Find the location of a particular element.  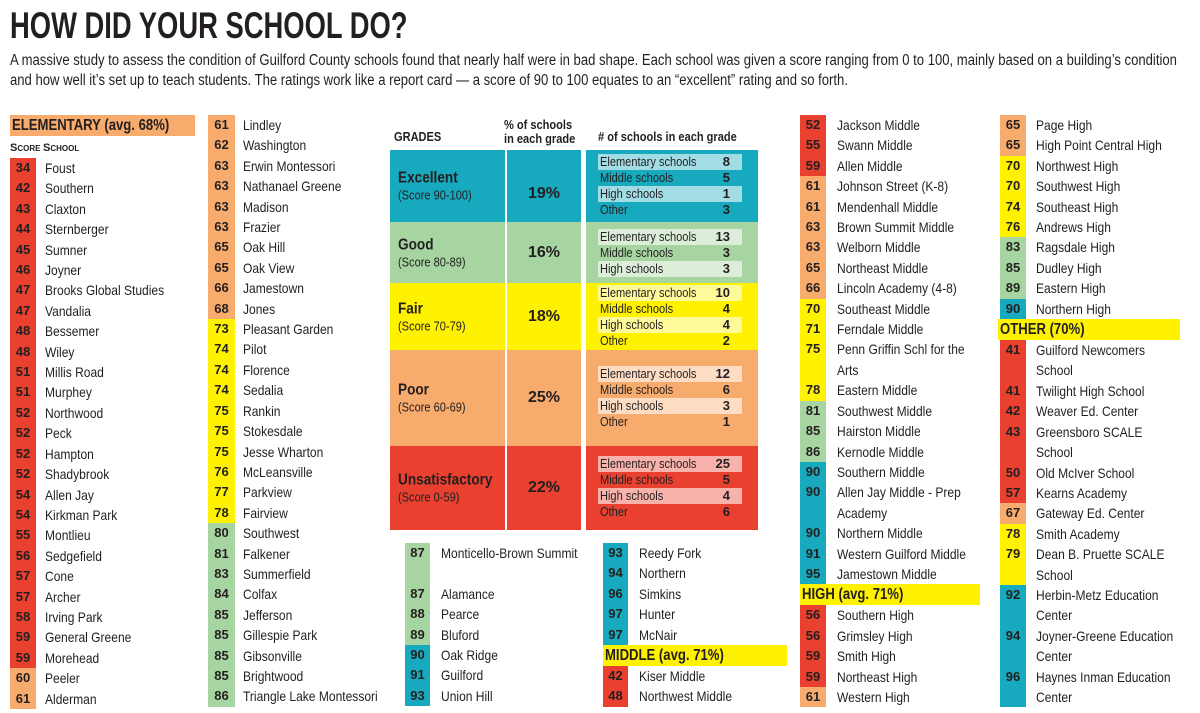

school-score: 57 is located at coordinates (23, 576).